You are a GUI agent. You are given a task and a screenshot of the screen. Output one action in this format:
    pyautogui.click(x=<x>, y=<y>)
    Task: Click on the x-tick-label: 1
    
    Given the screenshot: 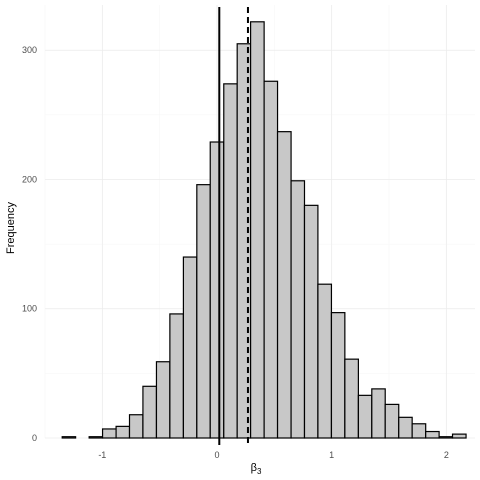 What is the action you would take?
    pyautogui.click(x=331, y=455)
    